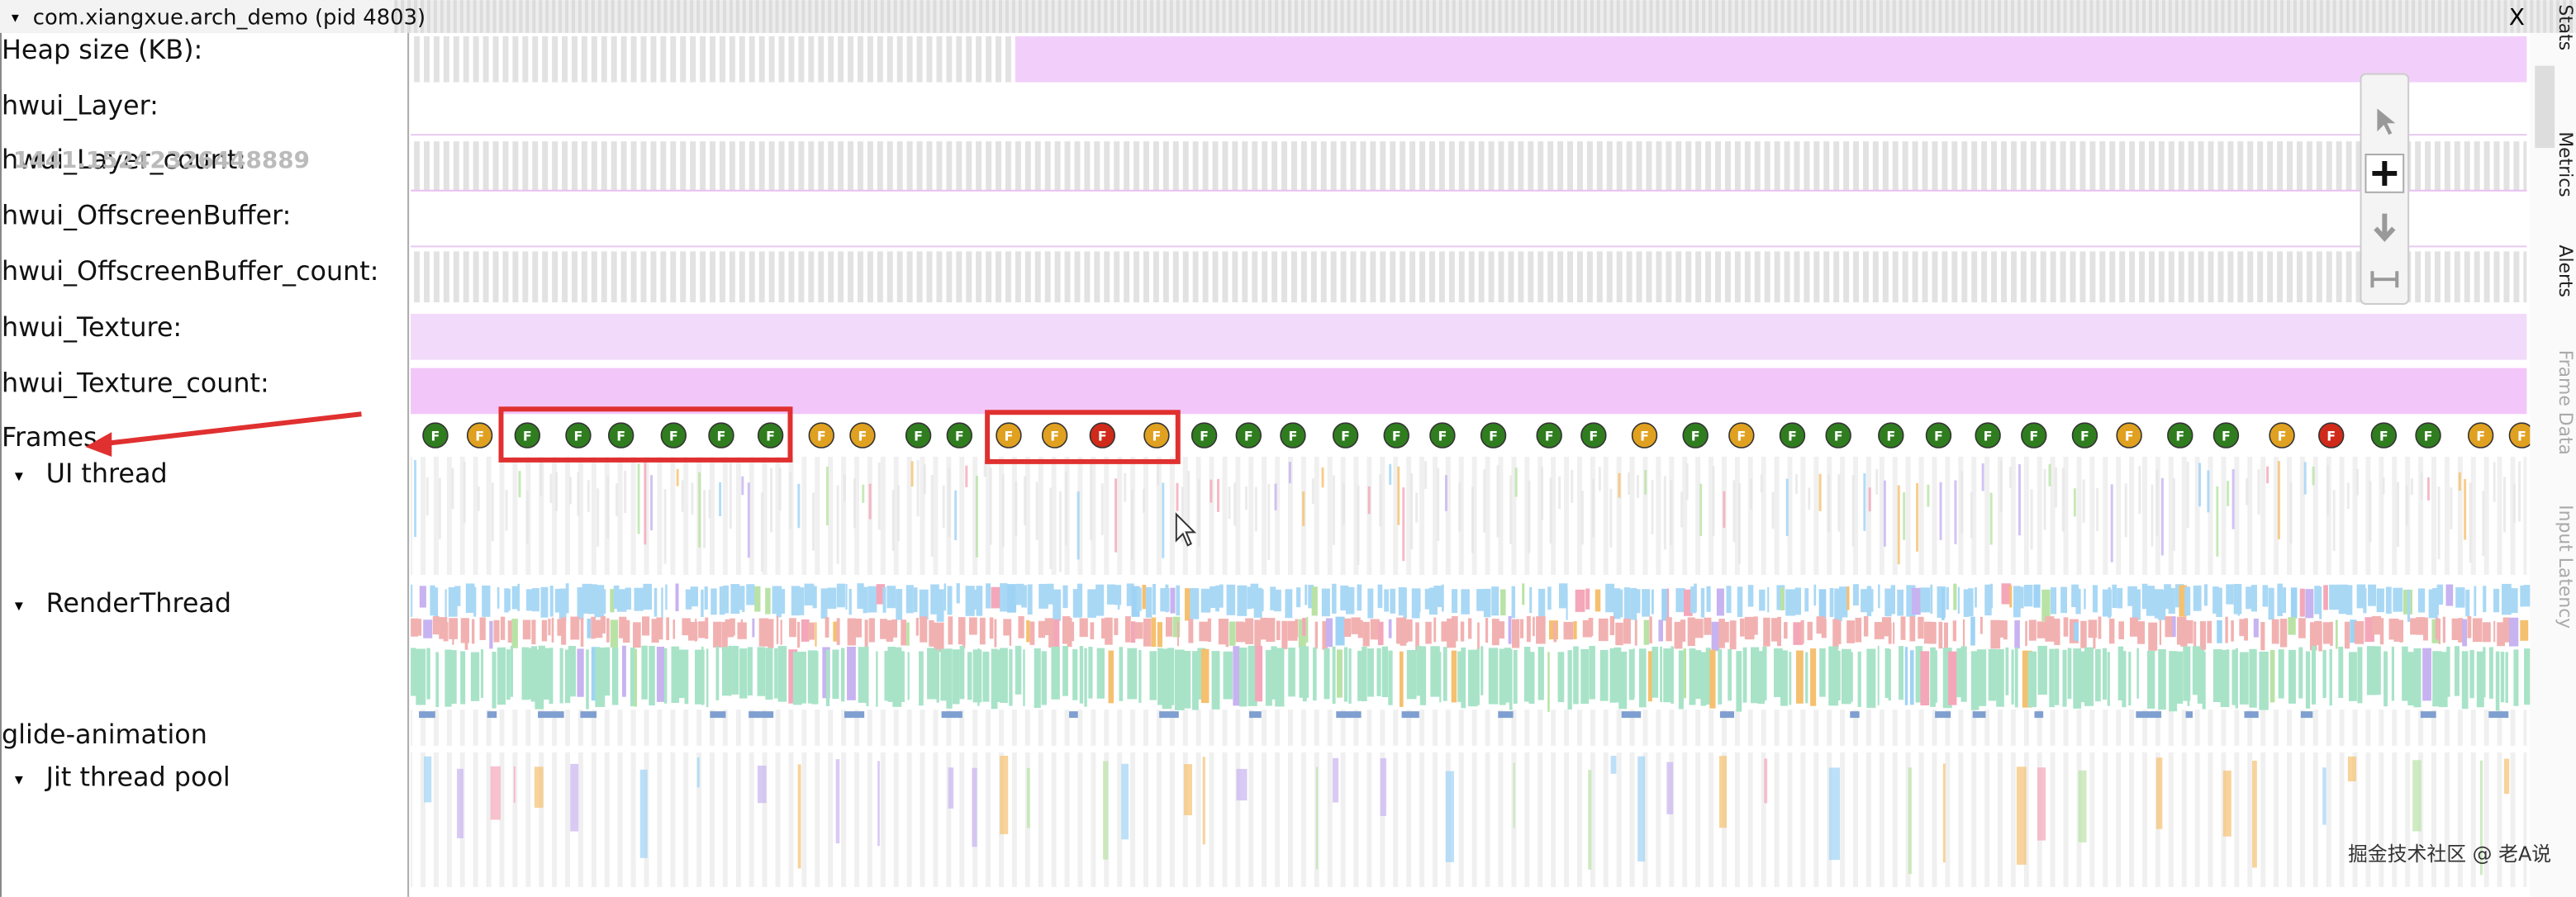 The height and width of the screenshot is (897, 2576). What do you see at coordinates (2565, 567) in the screenshot?
I see `side-tab: Input Latency` at bounding box center [2565, 567].